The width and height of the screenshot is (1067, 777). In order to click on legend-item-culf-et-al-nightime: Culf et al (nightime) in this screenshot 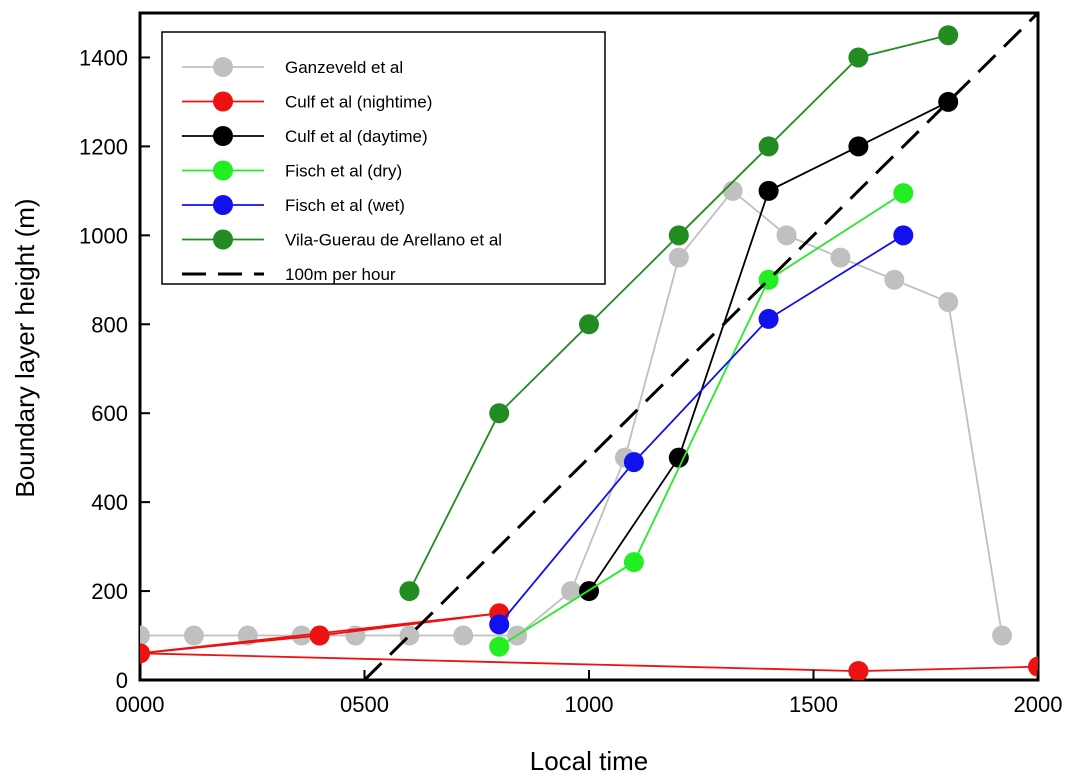, I will do `click(307, 101)`.